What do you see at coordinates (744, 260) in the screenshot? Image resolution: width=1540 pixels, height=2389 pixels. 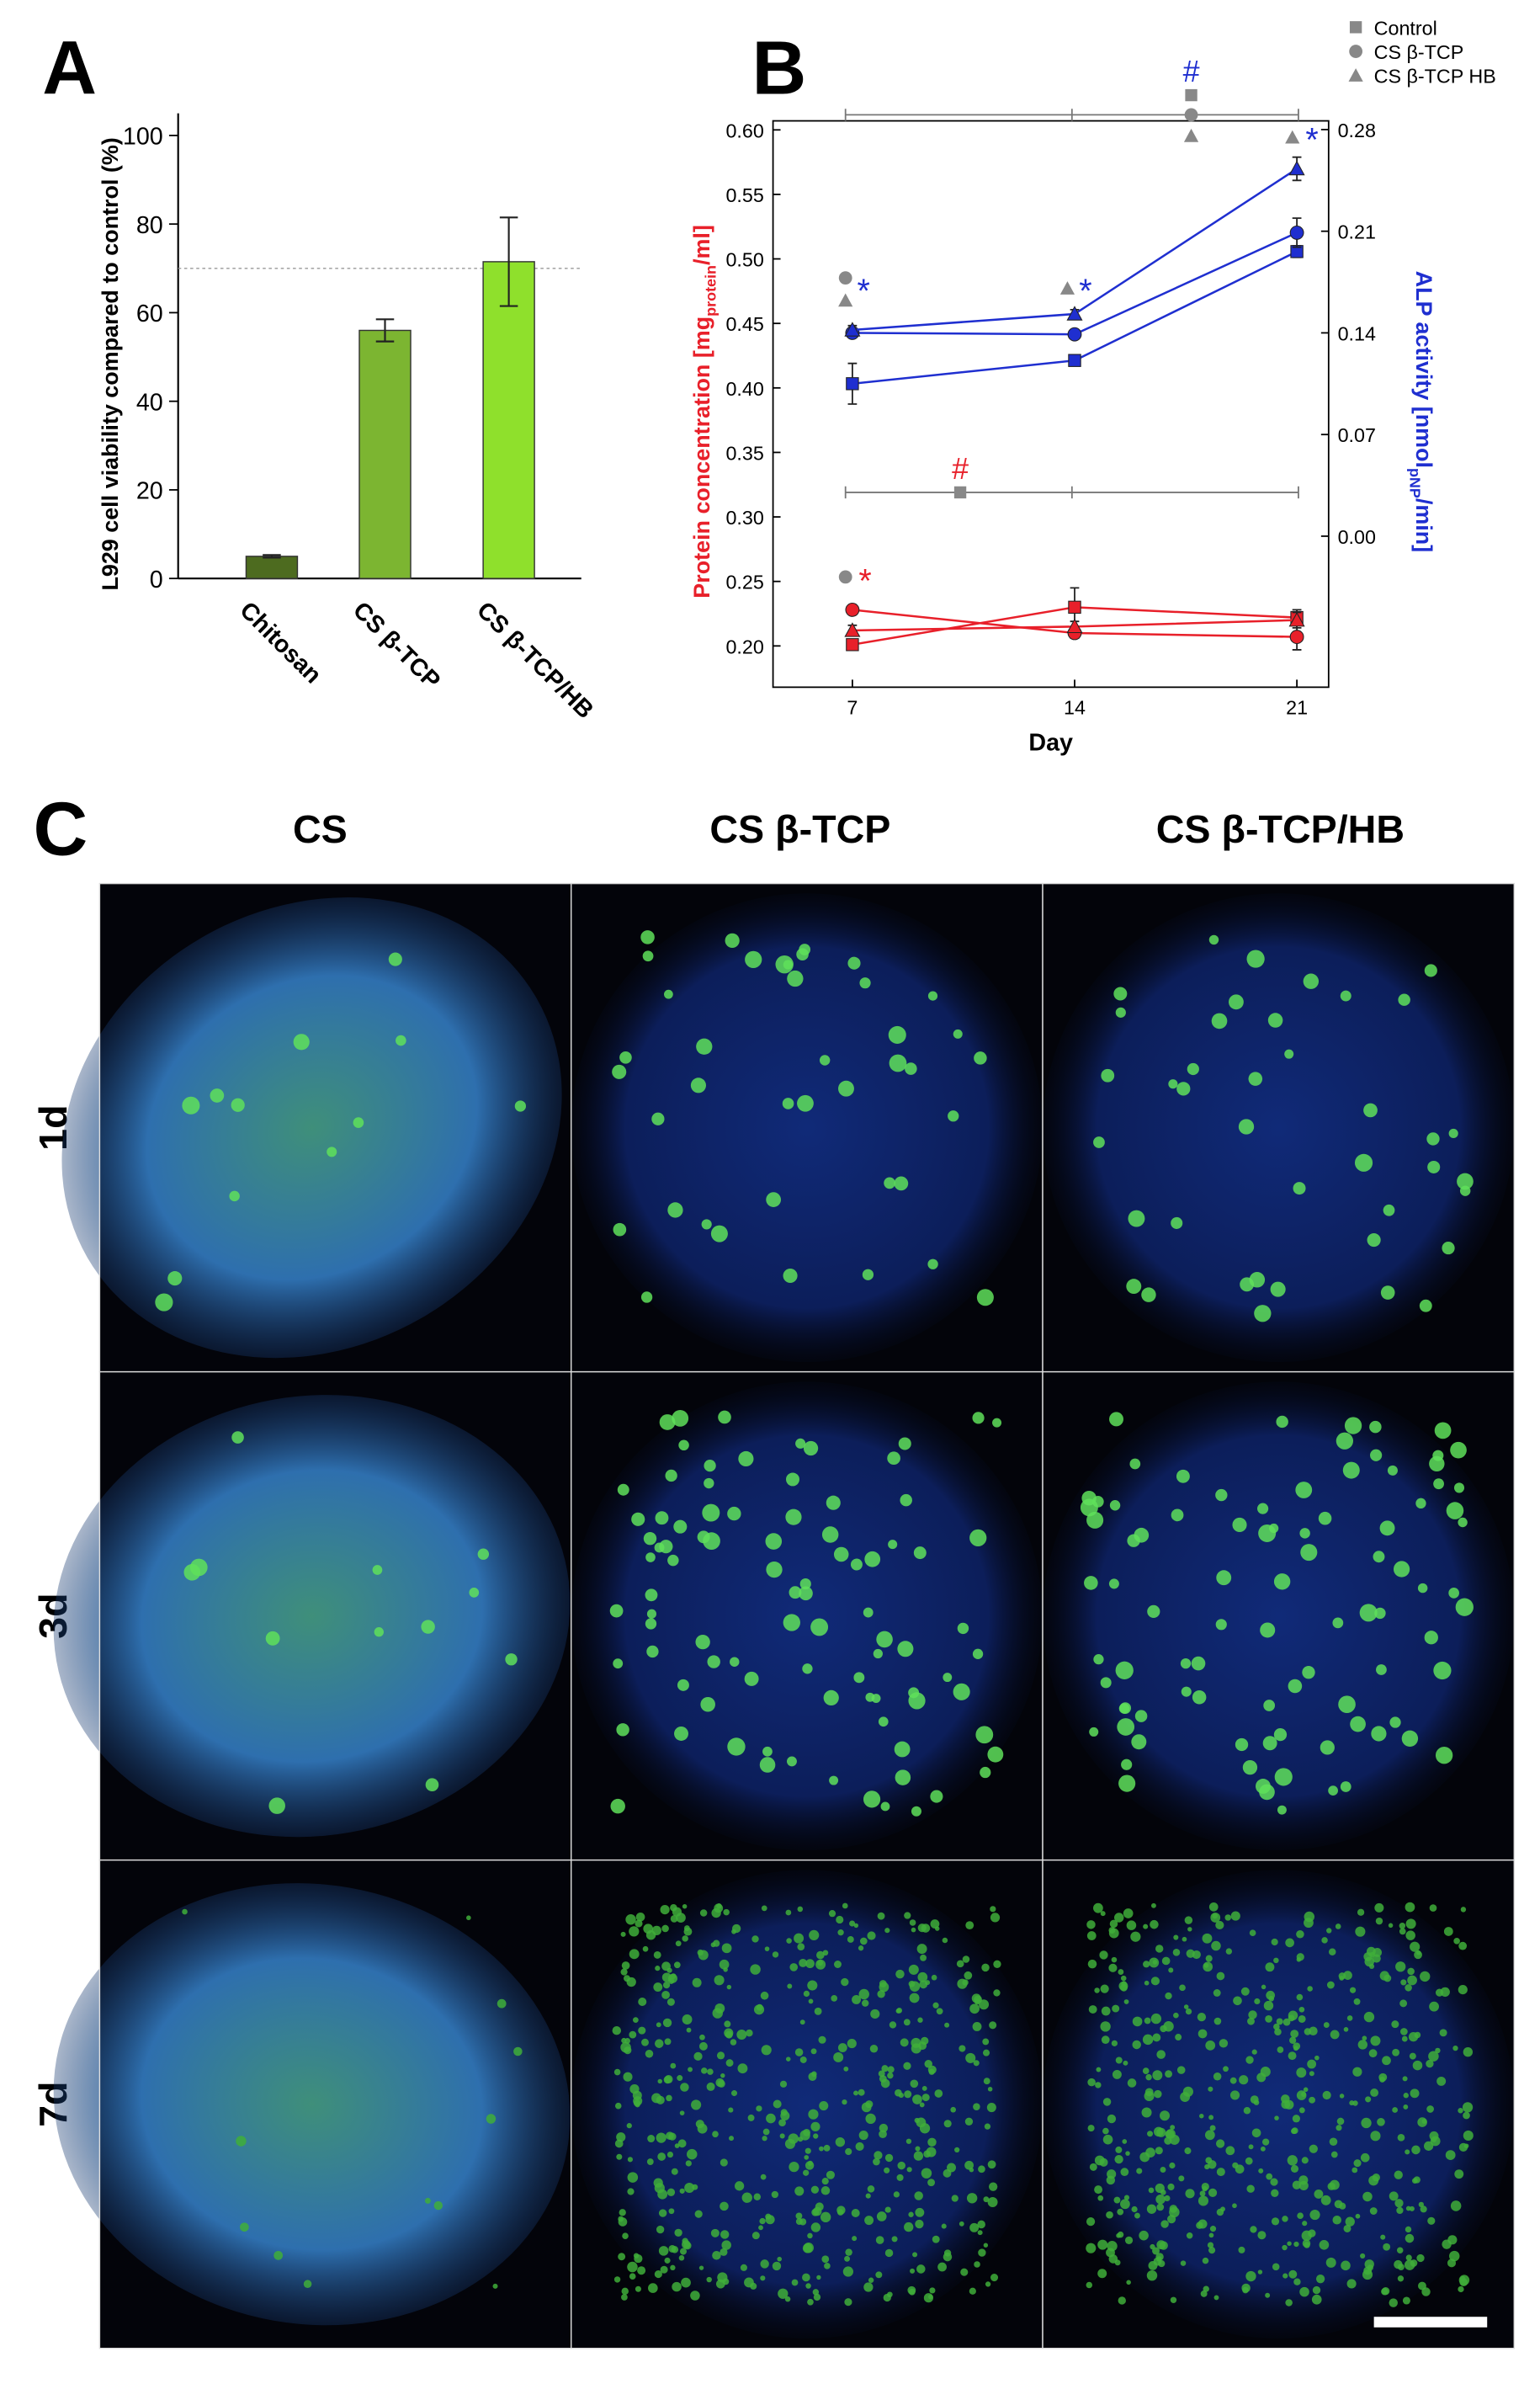 I see `y-tick-label: 0.50` at bounding box center [744, 260].